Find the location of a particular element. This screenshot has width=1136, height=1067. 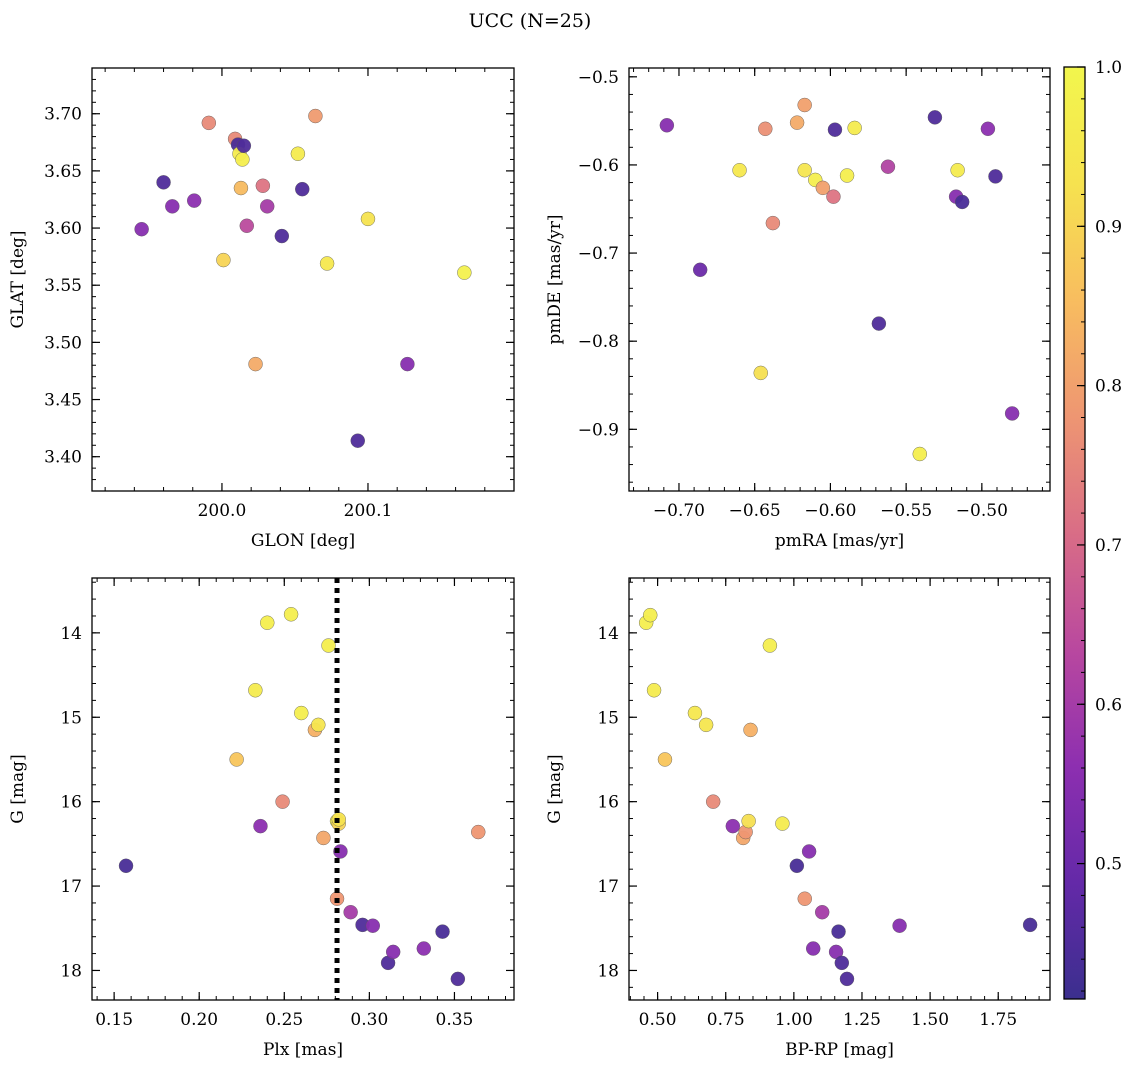

colorbar: 0.5 0.6 0.7 0.8 0.9 1.0 is located at coordinates (1092, 529).